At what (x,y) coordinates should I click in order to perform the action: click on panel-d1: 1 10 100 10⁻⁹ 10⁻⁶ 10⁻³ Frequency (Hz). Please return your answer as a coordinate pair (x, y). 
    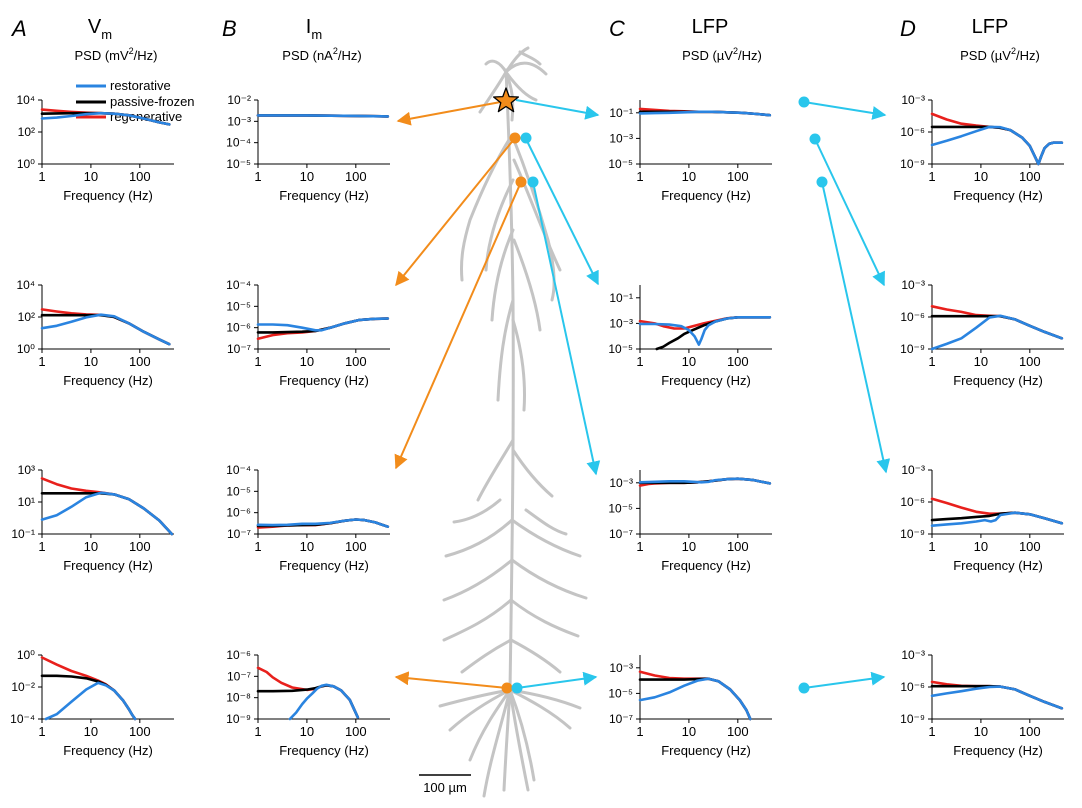
    Looking at the image, I should click on (982, 148).